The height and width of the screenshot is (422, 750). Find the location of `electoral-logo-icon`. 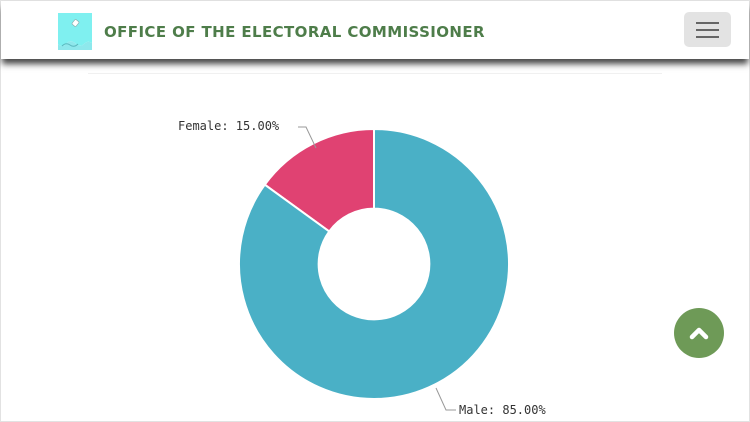

electoral-logo-icon is located at coordinates (75, 31).